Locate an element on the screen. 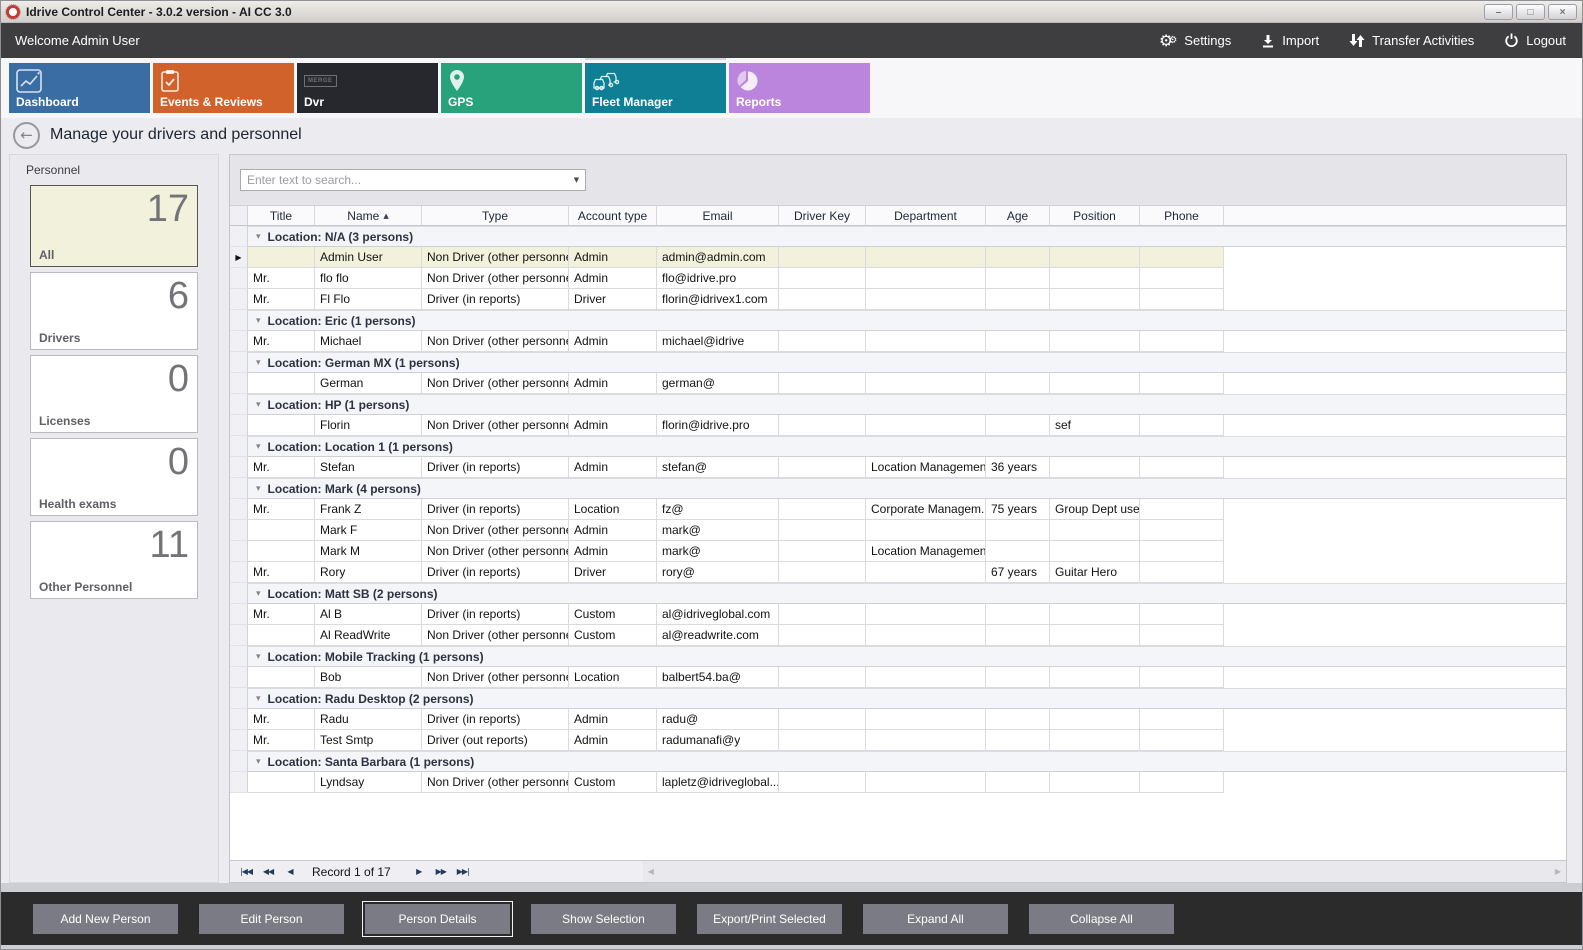 Image resolution: width=1583 pixels, height=950 pixels. group-row-band: ▾ Location: German MX (1 persons) is located at coordinates (907, 362).